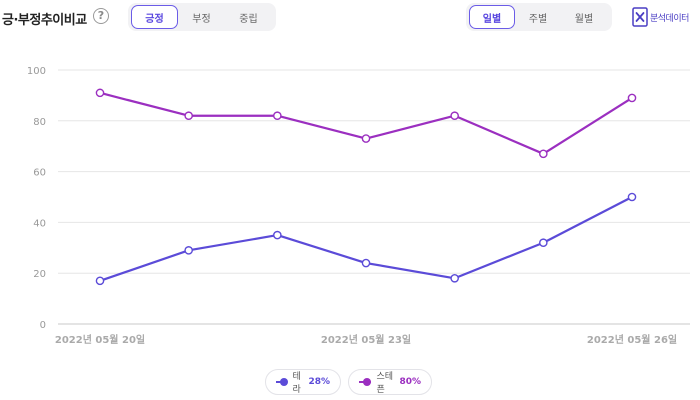  Describe the element at coordinates (296, 383) in the screenshot. I see `legend-label-terra: 테라` at that location.